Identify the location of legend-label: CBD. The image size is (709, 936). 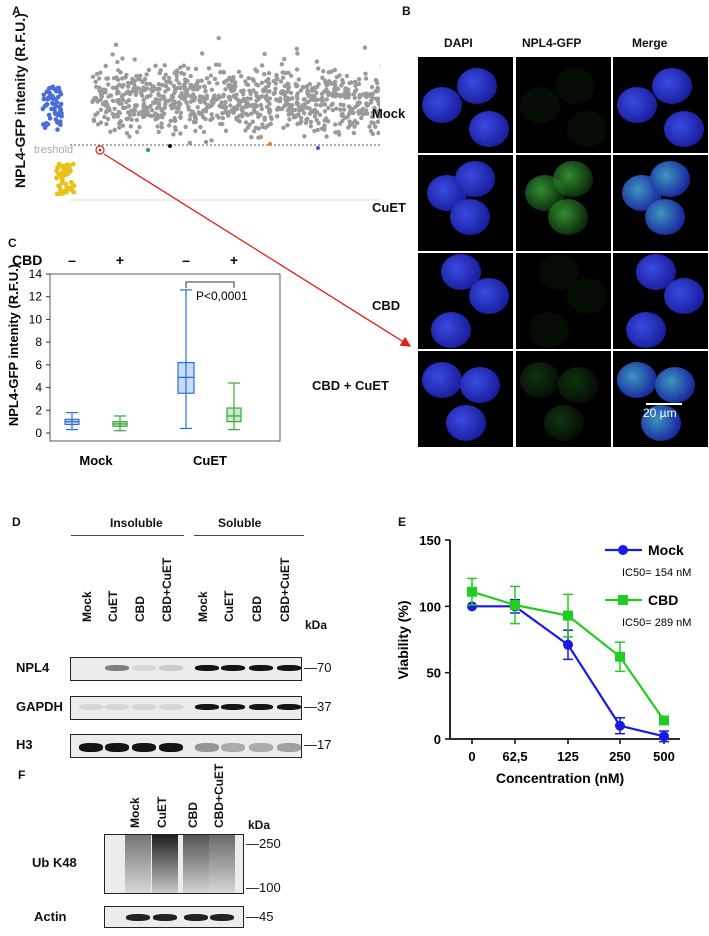
(663, 600).